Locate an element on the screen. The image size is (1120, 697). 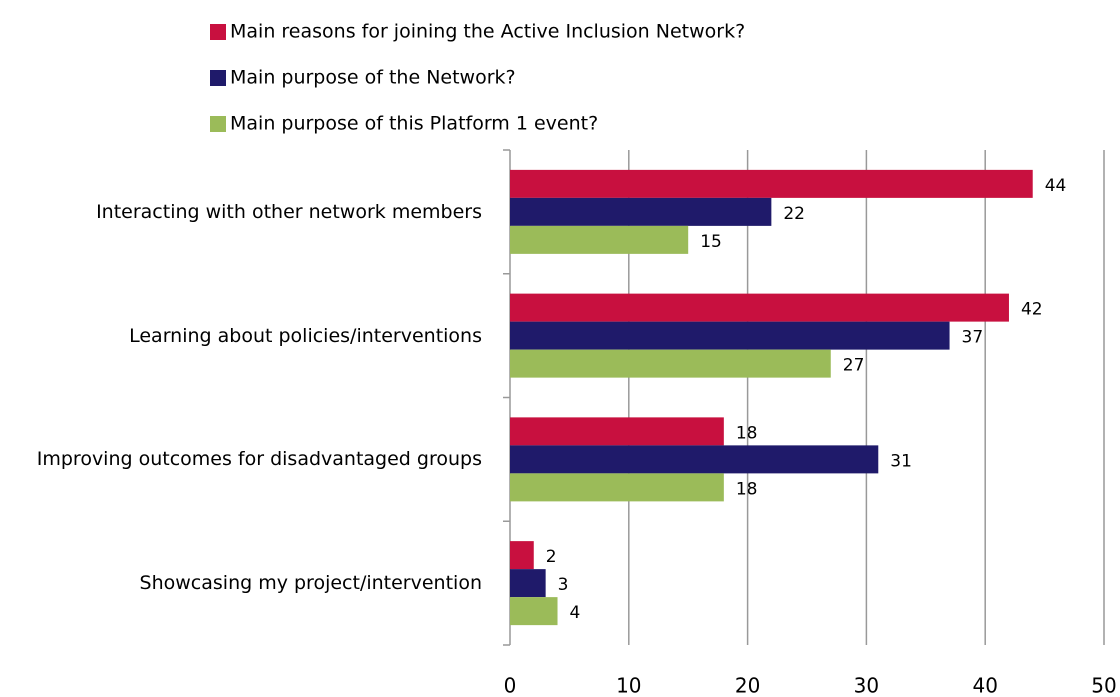
legend-label: Main purpose of this Platform 1 event? is located at coordinates (414, 124).